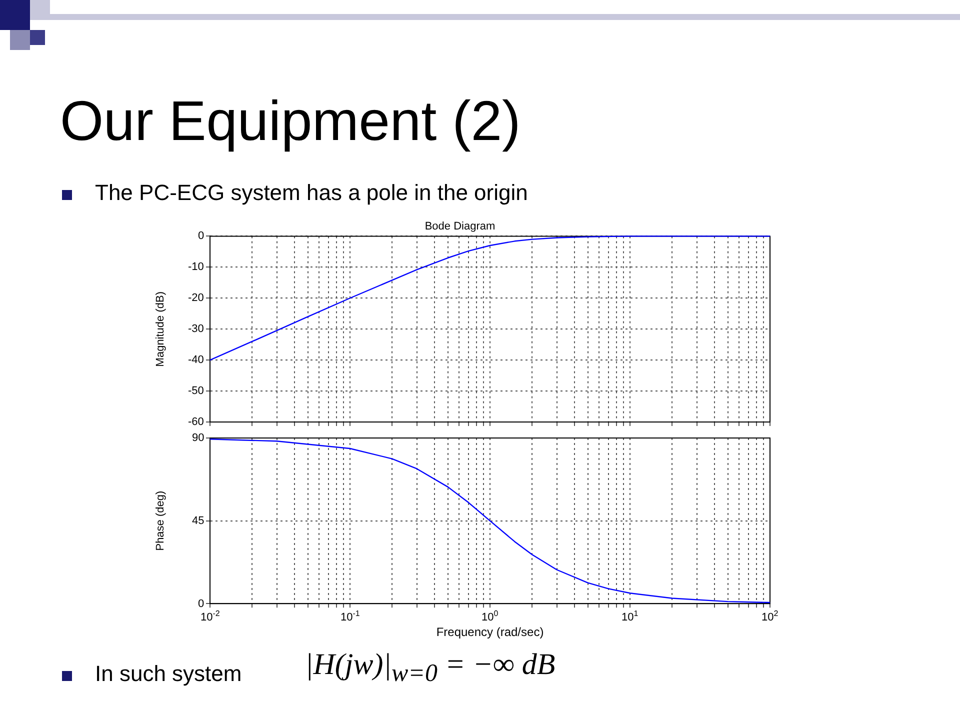 The height and width of the screenshot is (720, 960). What do you see at coordinates (630, 616) in the screenshot?
I see `x-tick-label: 10$^{1}$` at bounding box center [630, 616].